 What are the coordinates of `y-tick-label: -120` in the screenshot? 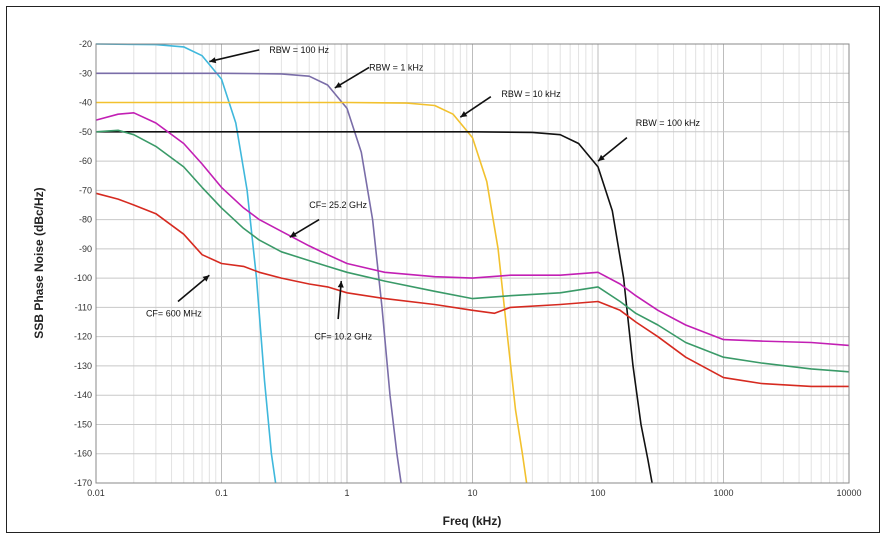 It's located at (83, 337).